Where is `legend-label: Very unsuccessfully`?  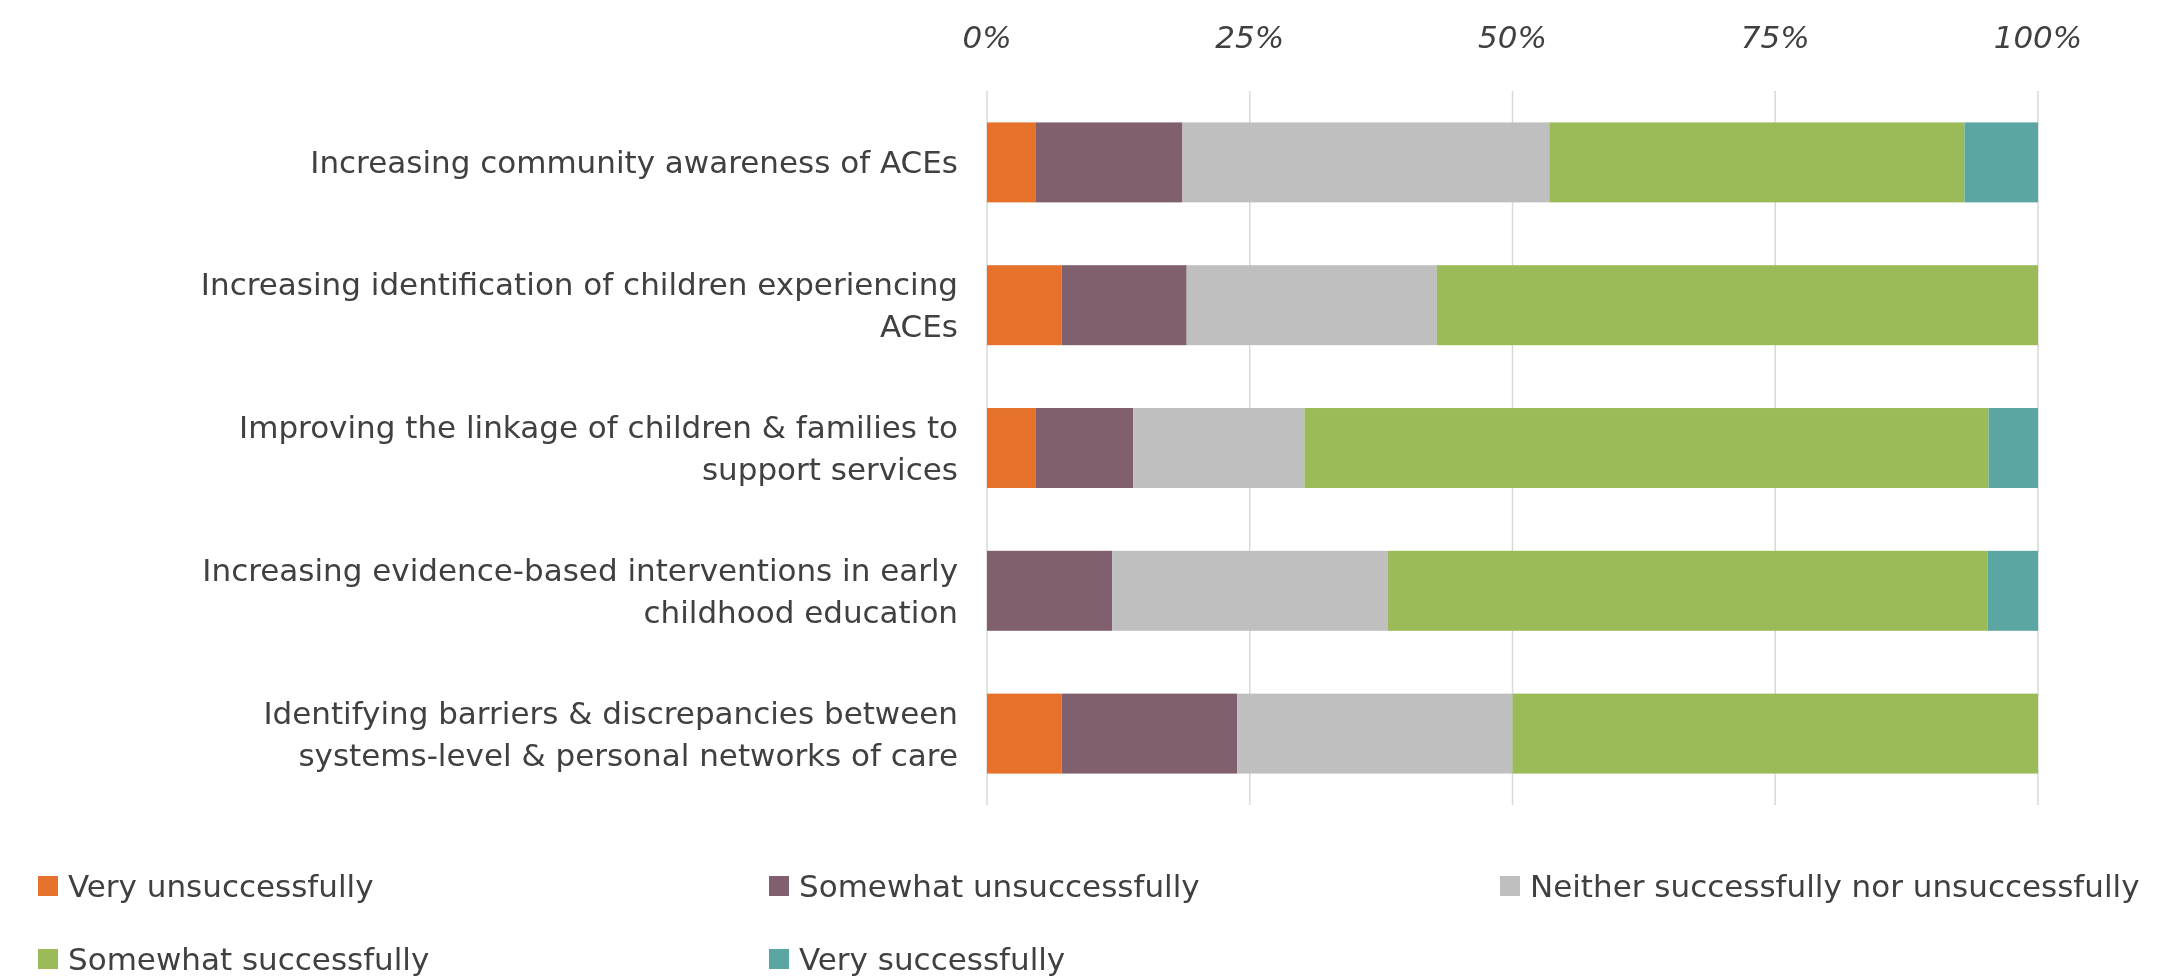 legend-label: Very unsuccessfully is located at coordinates (221, 886).